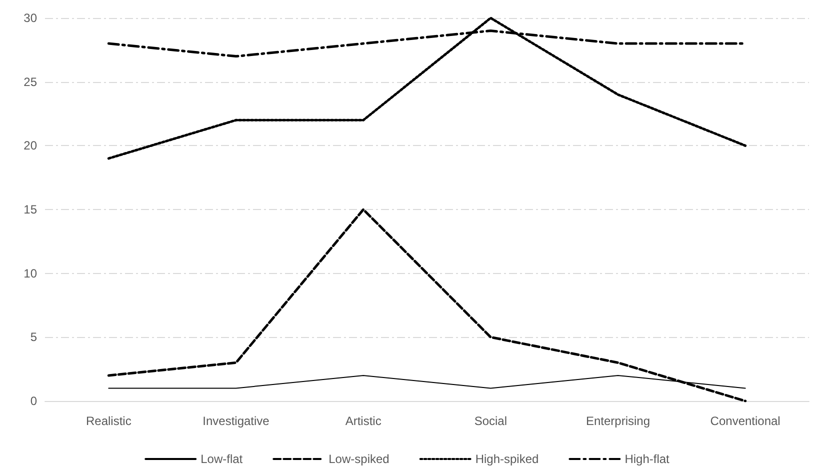 This screenshot has height=474, width=814. I want to click on legend-label: High-spiked, so click(507, 459).